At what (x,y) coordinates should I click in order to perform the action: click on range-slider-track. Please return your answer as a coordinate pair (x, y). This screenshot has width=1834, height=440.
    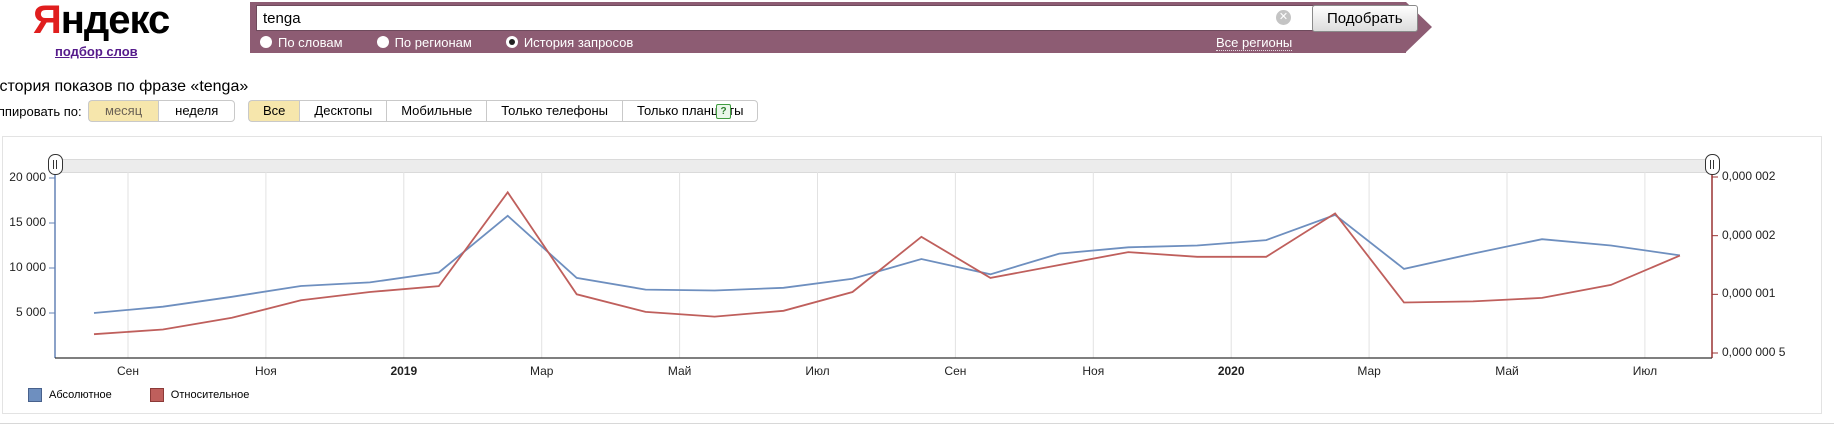
    Looking at the image, I should click on (884, 166).